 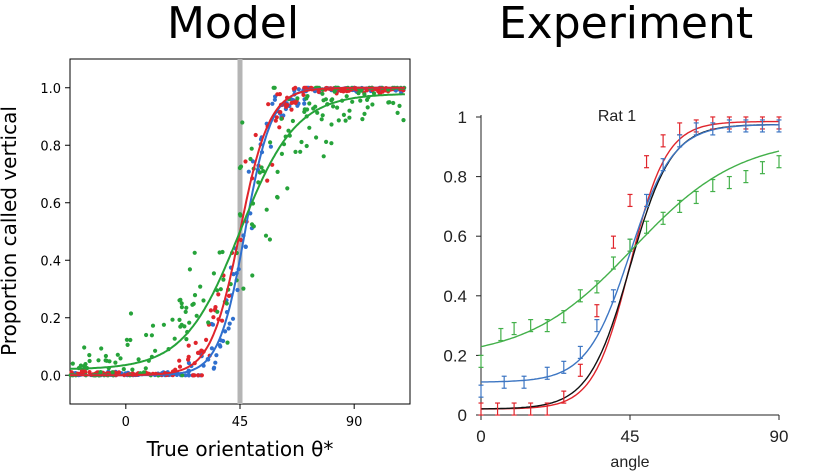 What do you see at coordinates (50, 146) in the screenshot?
I see `model-y-tick-label: 0.8` at bounding box center [50, 146].